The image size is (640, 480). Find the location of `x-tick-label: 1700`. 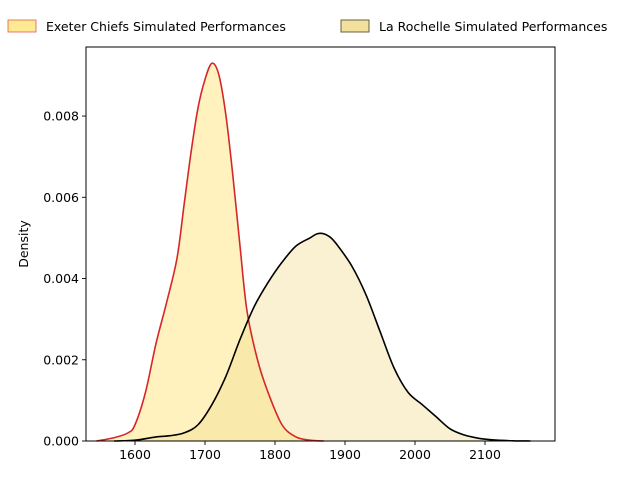

x-tick-label: 1700 is located at coordinates (205, 454).